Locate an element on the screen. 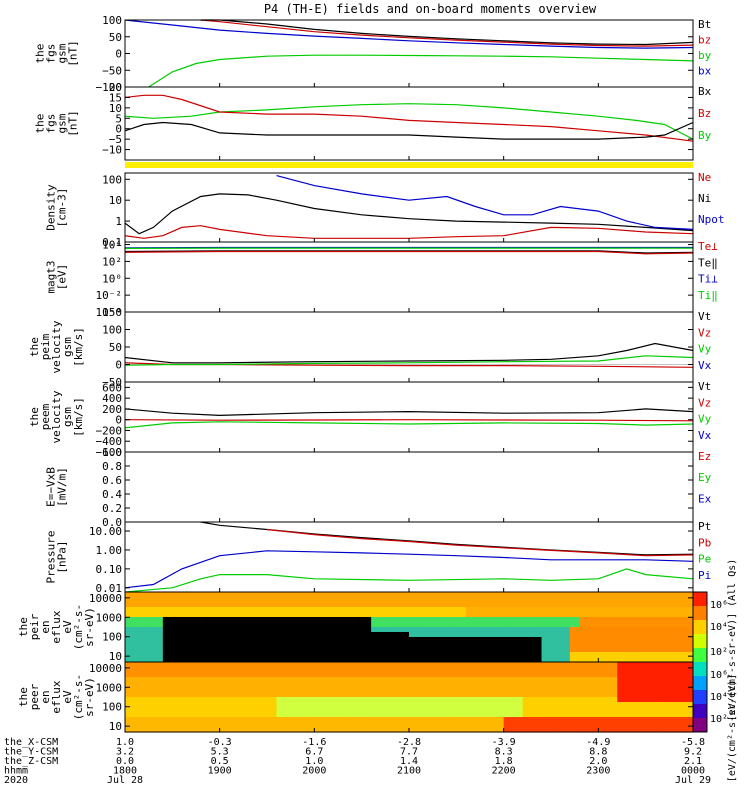 This screenshot has height=800, width=750. ytick-label: 100 is located at coordinates (112, 707).